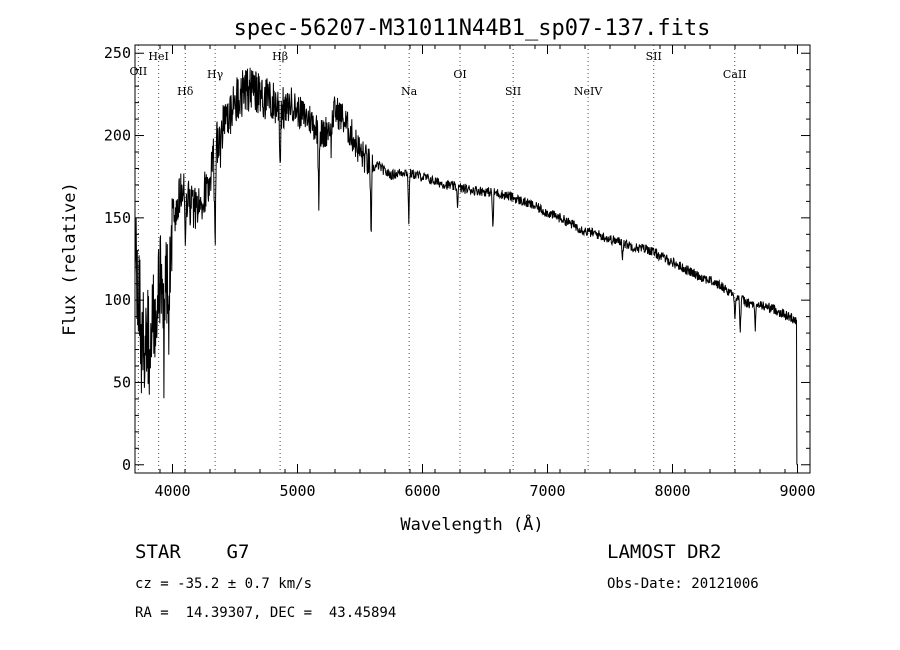 The image size is (900, 650). Describe the element at coordinates (683, 584) in the screenshot. I see `obs-date-label: Obs-Date: 20121006` at that location.